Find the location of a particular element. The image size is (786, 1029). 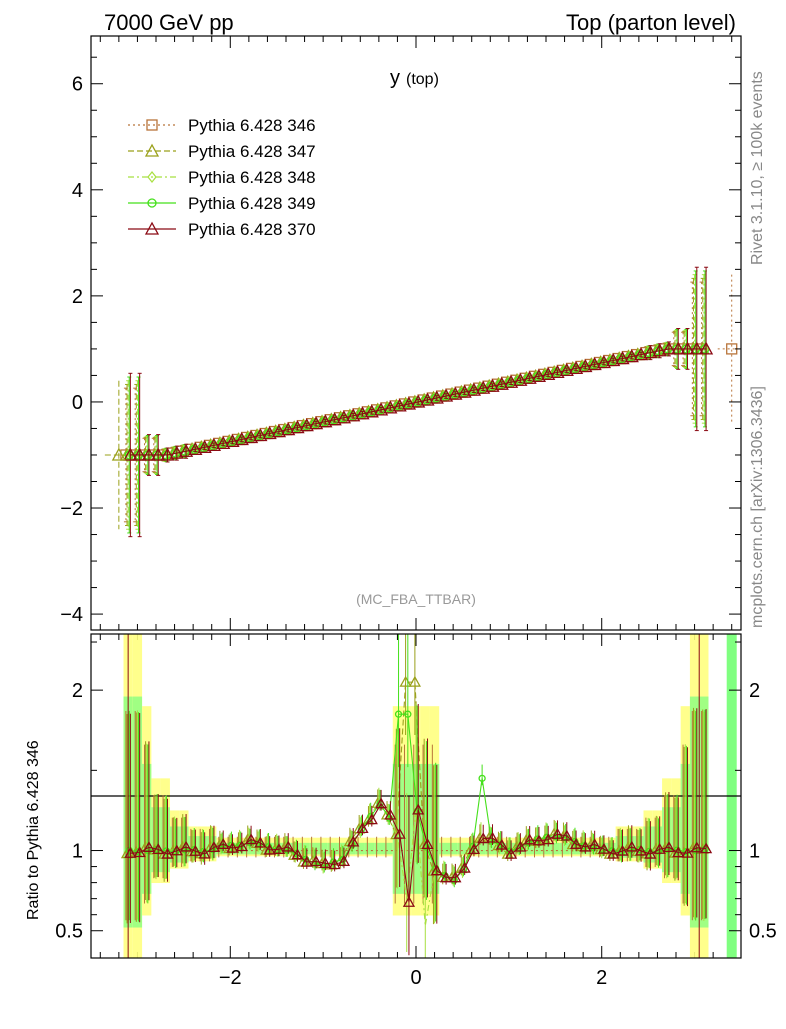

legend-label: Pythia 6.428 346 is located at coordinates (252, 125).